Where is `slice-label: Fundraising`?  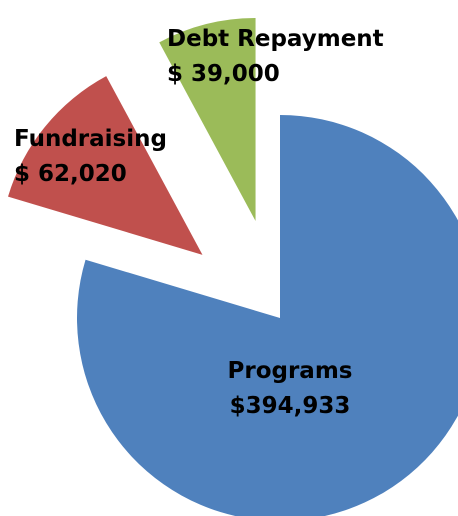
slice-label: Fundraising is located at coordinates (90, 139).